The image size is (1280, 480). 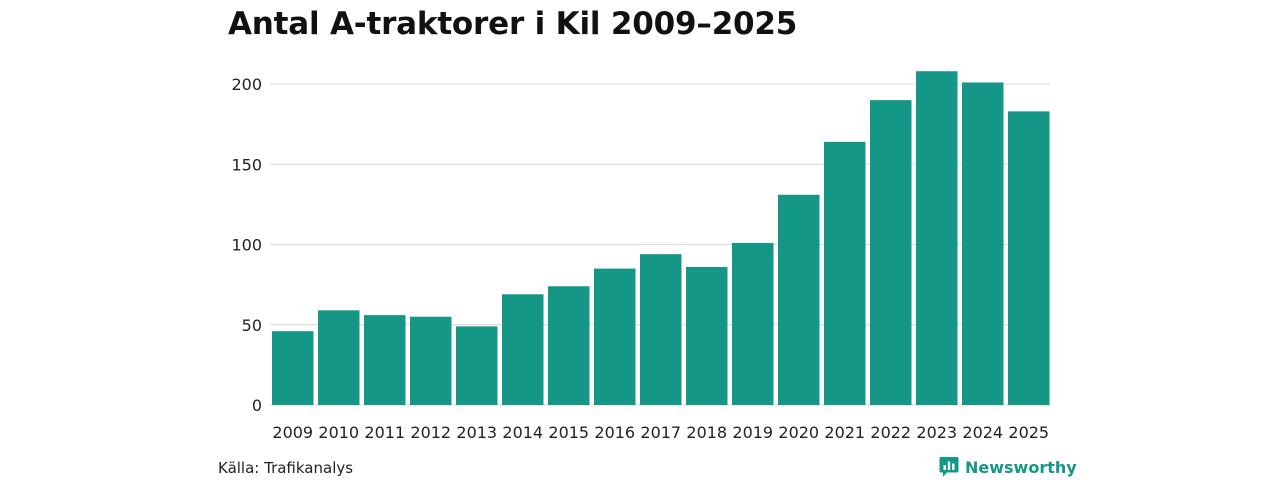 What do you see at coordinates (476, 432) in the screenshot?
I see `x-tick-label-2013: 2013` at bounding box center [476, 432].